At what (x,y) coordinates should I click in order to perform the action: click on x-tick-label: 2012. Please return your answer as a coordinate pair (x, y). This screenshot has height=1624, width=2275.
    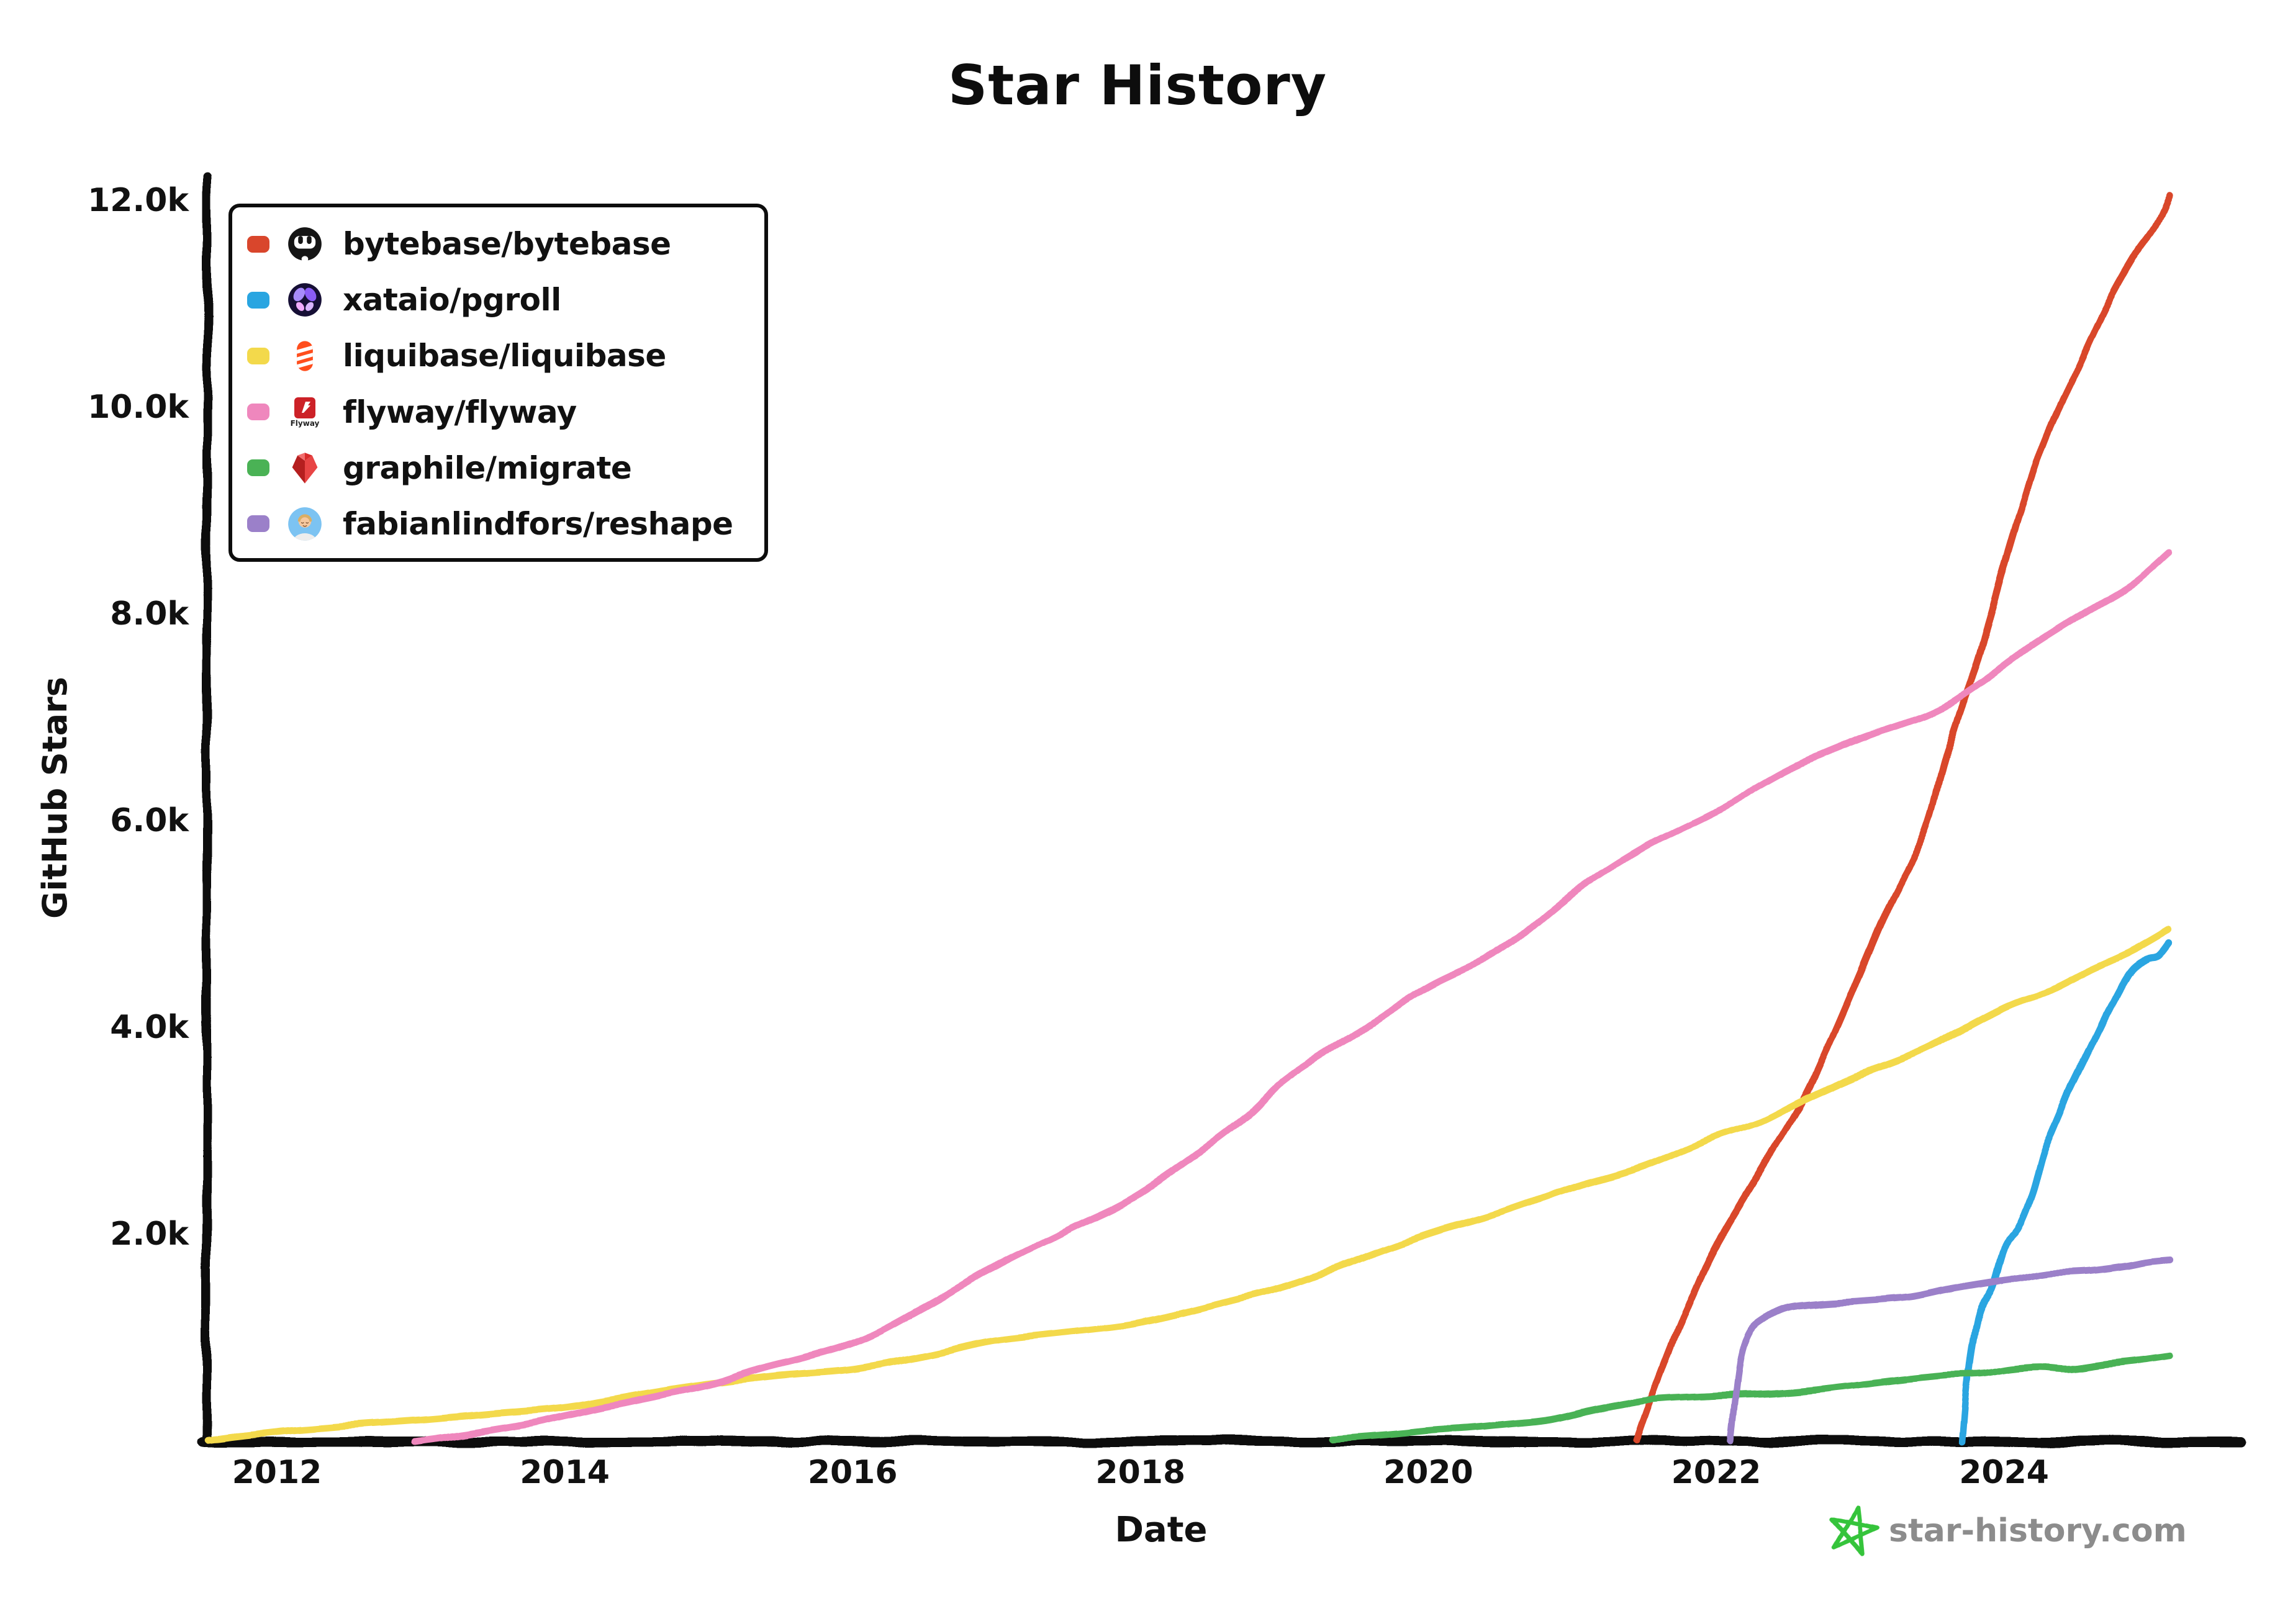
    Looking at the image, I should click on (277, 1472).